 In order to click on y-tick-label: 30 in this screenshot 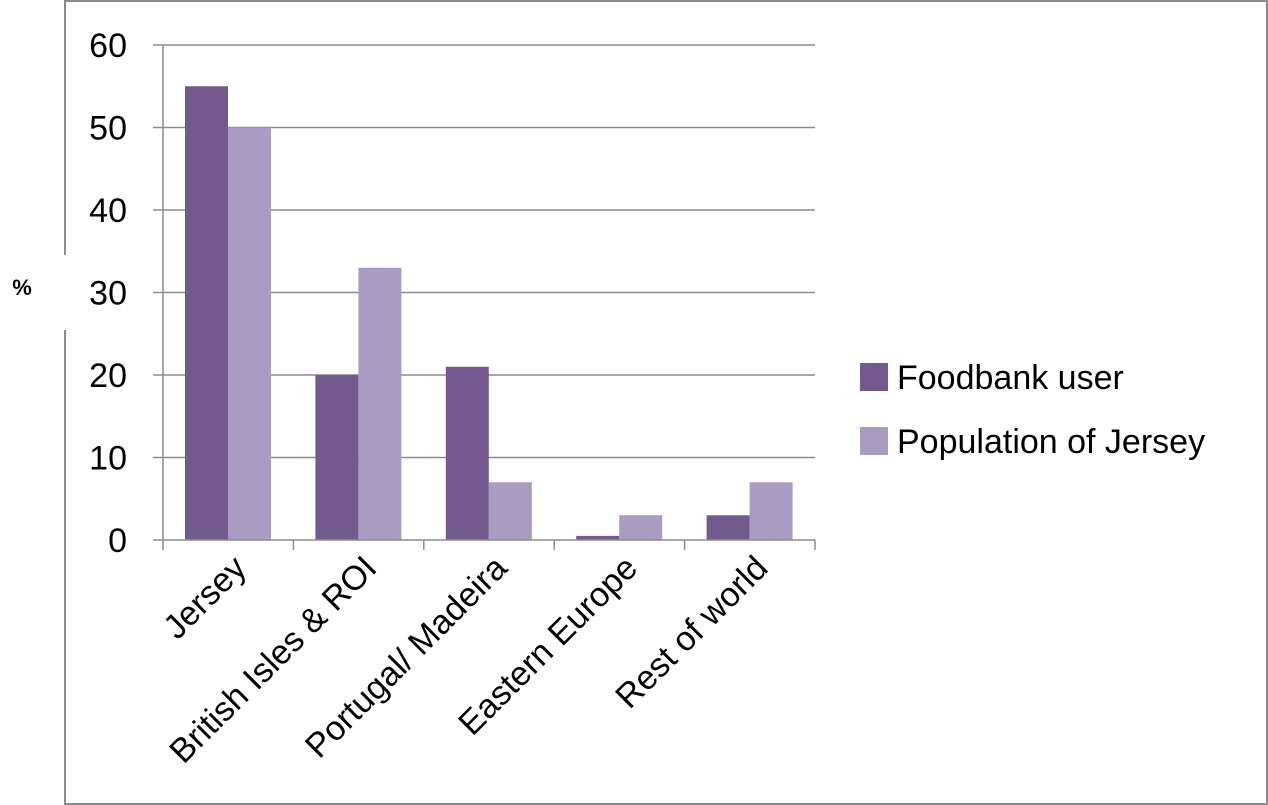, I will do `click(108, 294)`.